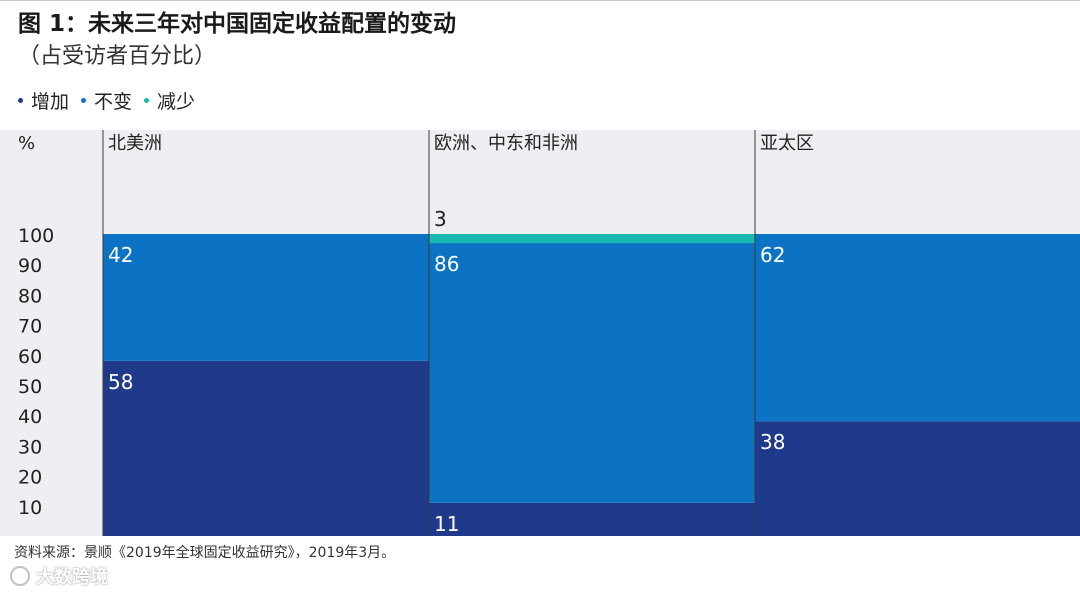 This screenshot has height=592, width=1080. Describe the element at coordinates (50, 101) in the screenshot. I see `legend-label-increase: 增加` at that location.